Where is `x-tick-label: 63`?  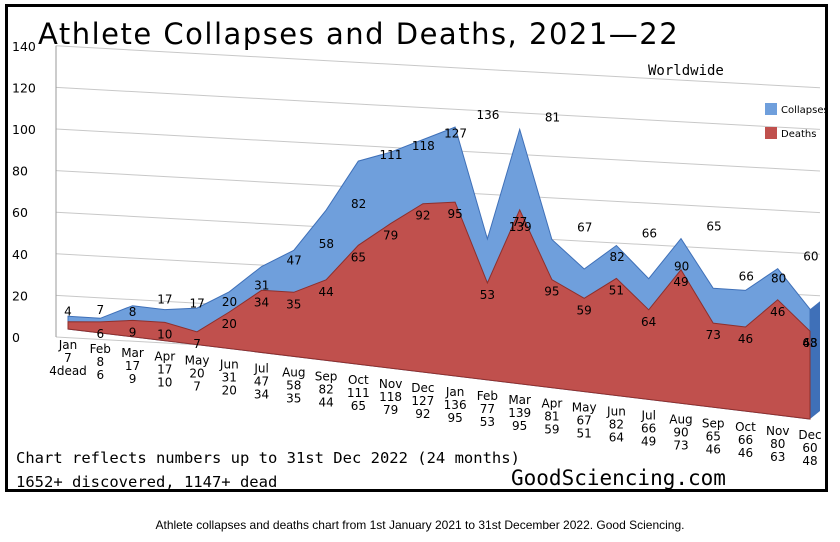 x-tick-label: 63 is located at coordinates (777, 457).